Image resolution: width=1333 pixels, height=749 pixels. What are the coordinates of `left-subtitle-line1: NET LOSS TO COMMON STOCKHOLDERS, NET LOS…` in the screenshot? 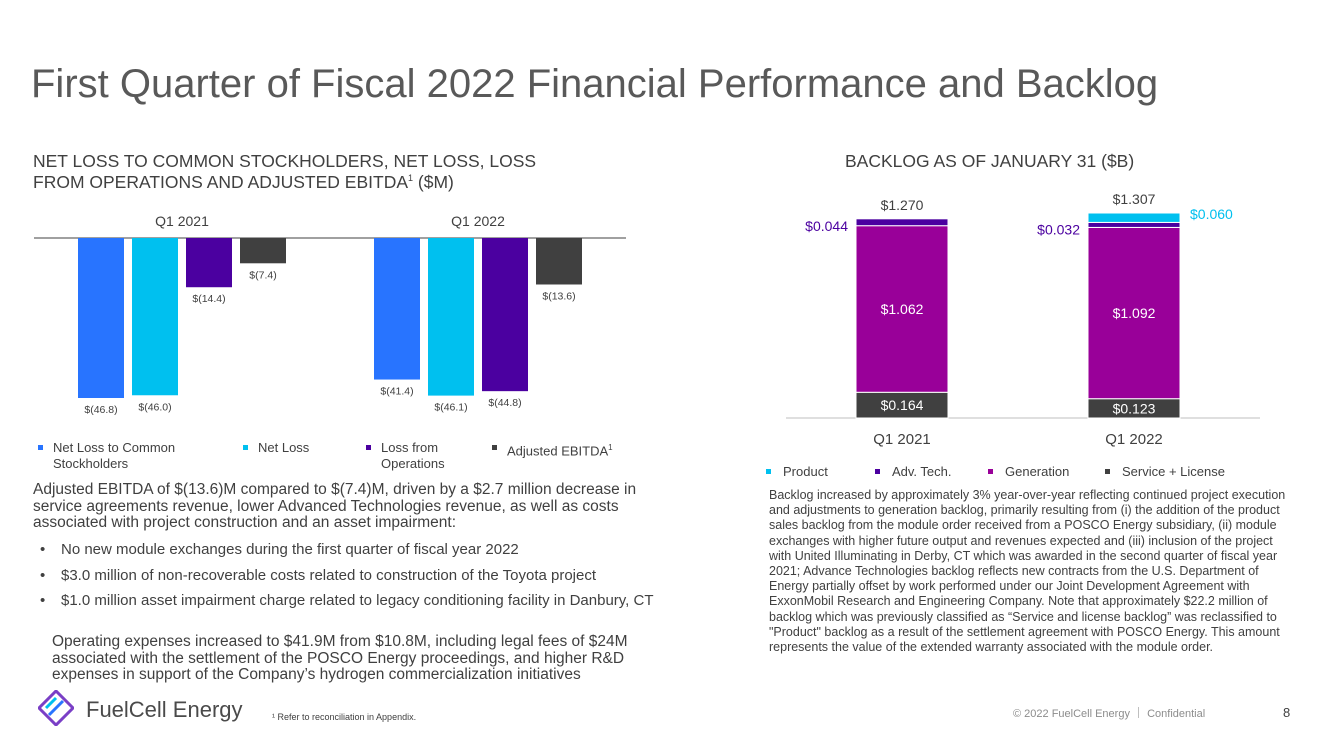 It's located at (285, 161).